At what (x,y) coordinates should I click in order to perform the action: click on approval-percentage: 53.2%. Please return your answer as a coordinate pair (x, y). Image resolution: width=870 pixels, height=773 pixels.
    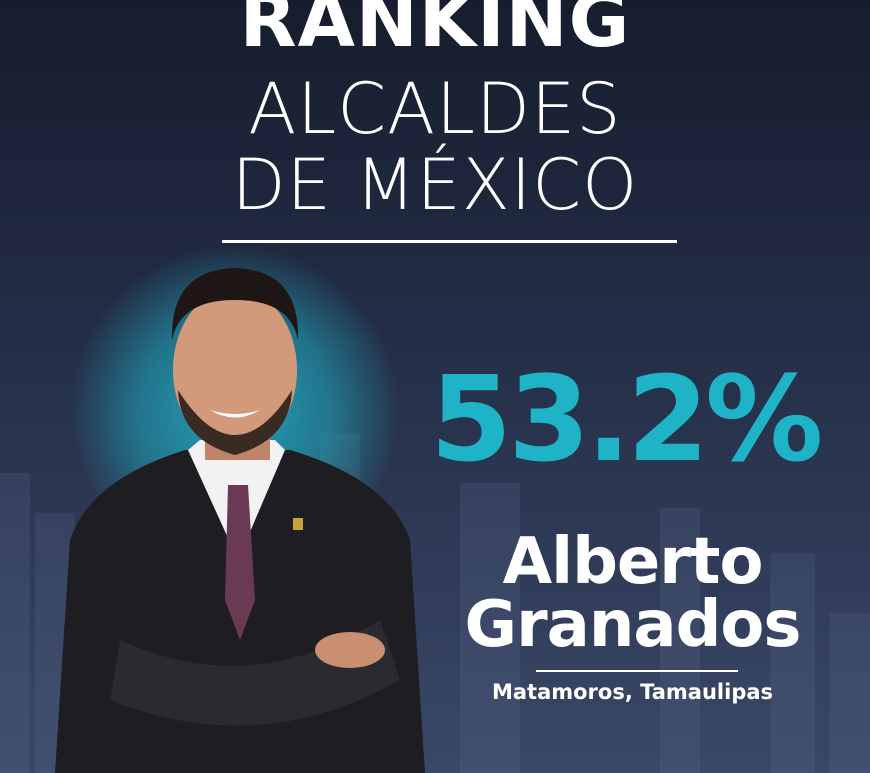
    Looking at the image, I should click on (626, 419).